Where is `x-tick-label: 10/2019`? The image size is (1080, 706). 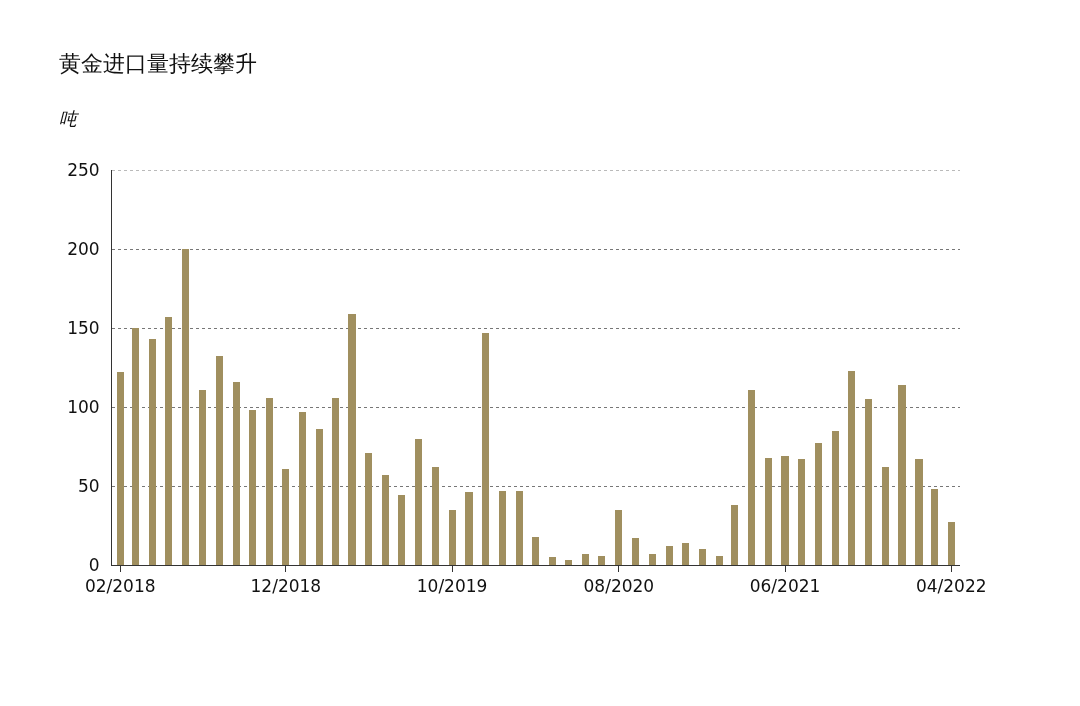
x-tick-label: 10/2019 is located at coordinates (452, 586).